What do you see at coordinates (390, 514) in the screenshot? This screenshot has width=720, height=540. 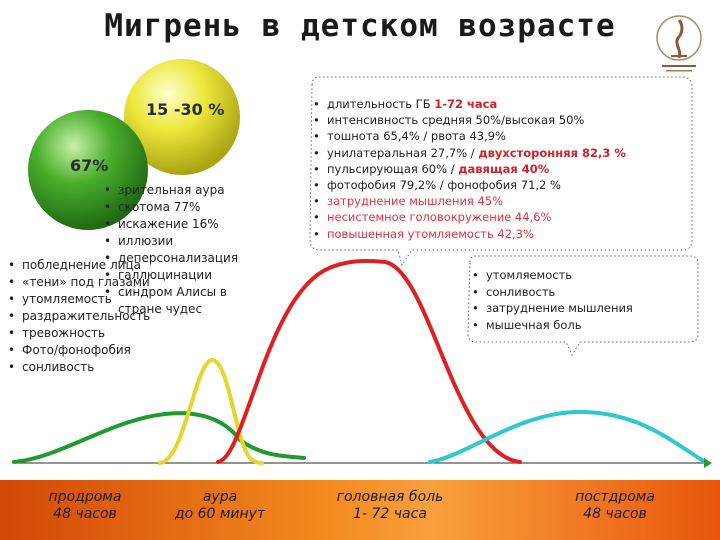 I see `phase-duration: 1- 72 часа` at bounding box center [390, 514].